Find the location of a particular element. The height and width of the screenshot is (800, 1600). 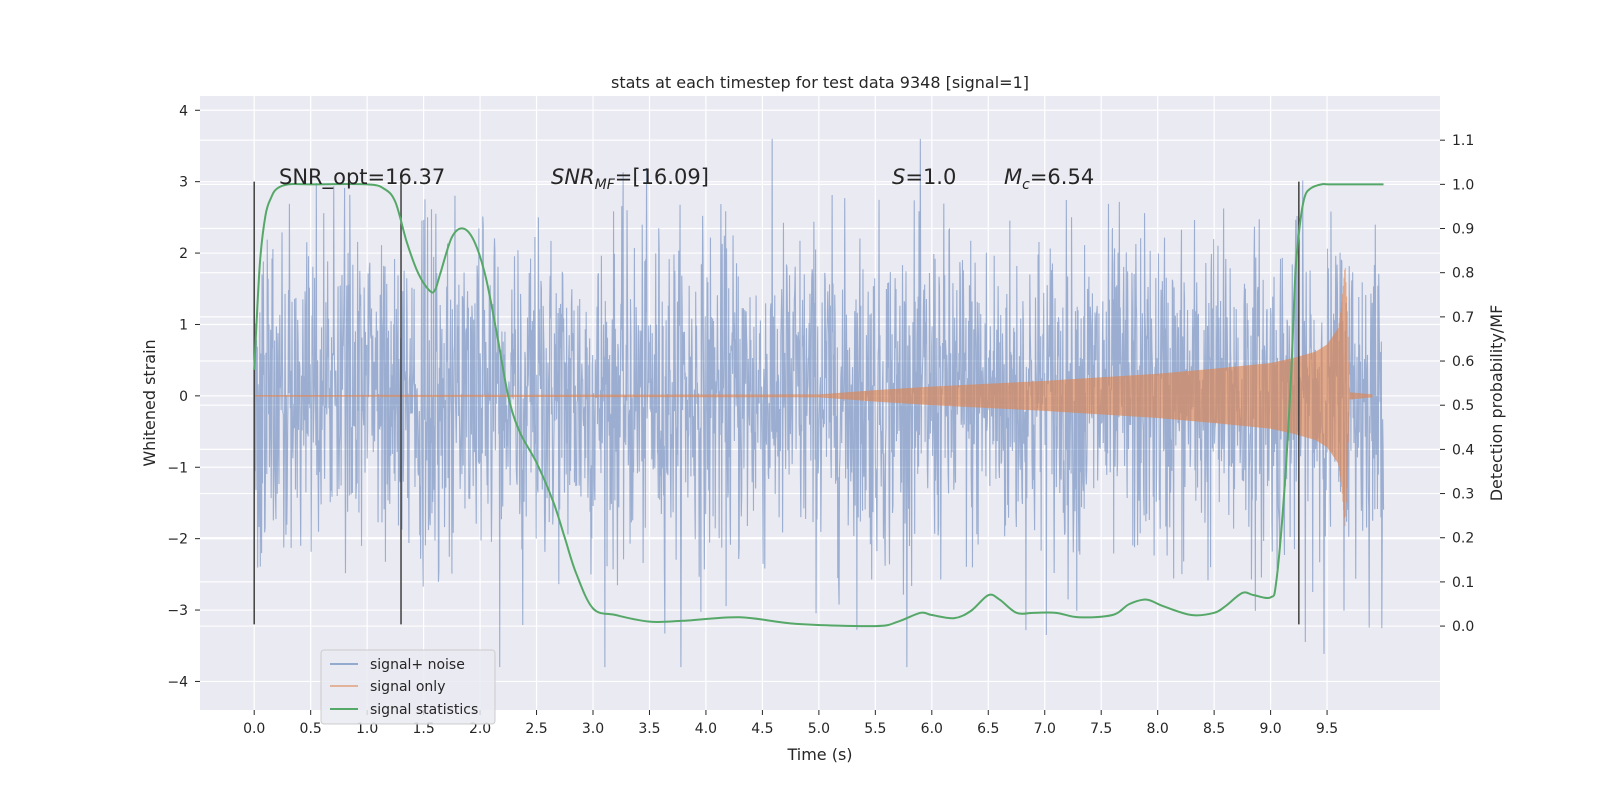

annotation-snr-mf-main: SNR is located at coordinates (573, 177).